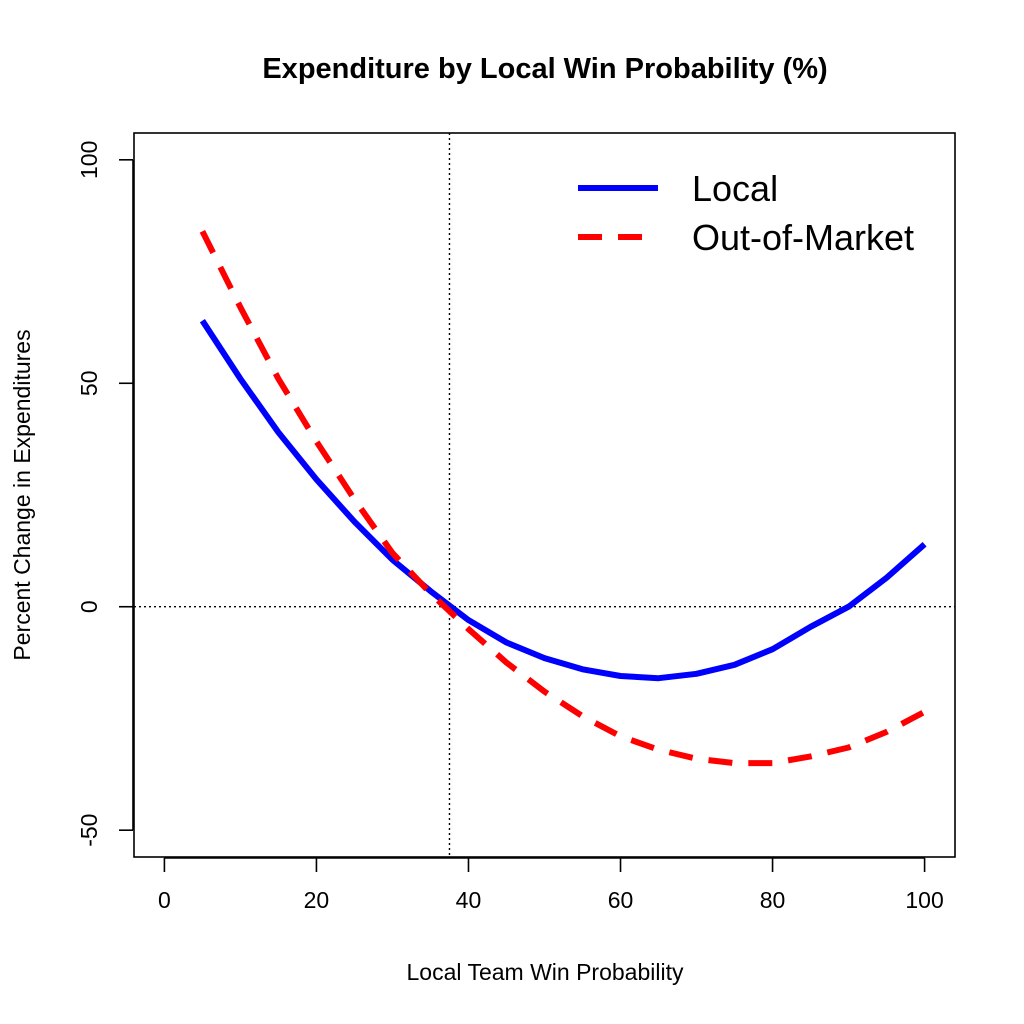  What do you see at coordinates (545, 972) in the screenshot?
I see `x-axis-label: Local Team Win Probability` at bounding box center [545, 972].